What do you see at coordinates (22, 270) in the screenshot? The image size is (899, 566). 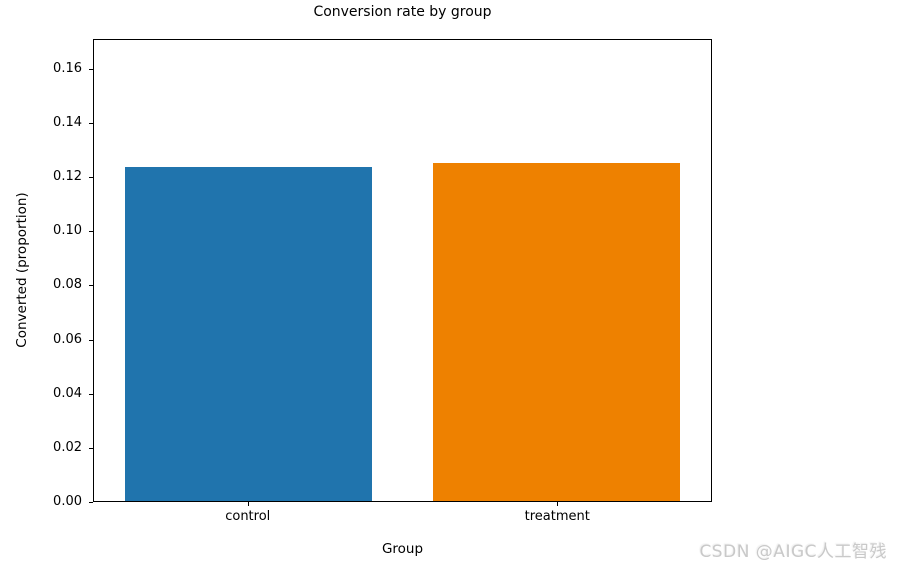 I see `y-axis-label: Converted (proportion)` at bounding box center [22, 270].